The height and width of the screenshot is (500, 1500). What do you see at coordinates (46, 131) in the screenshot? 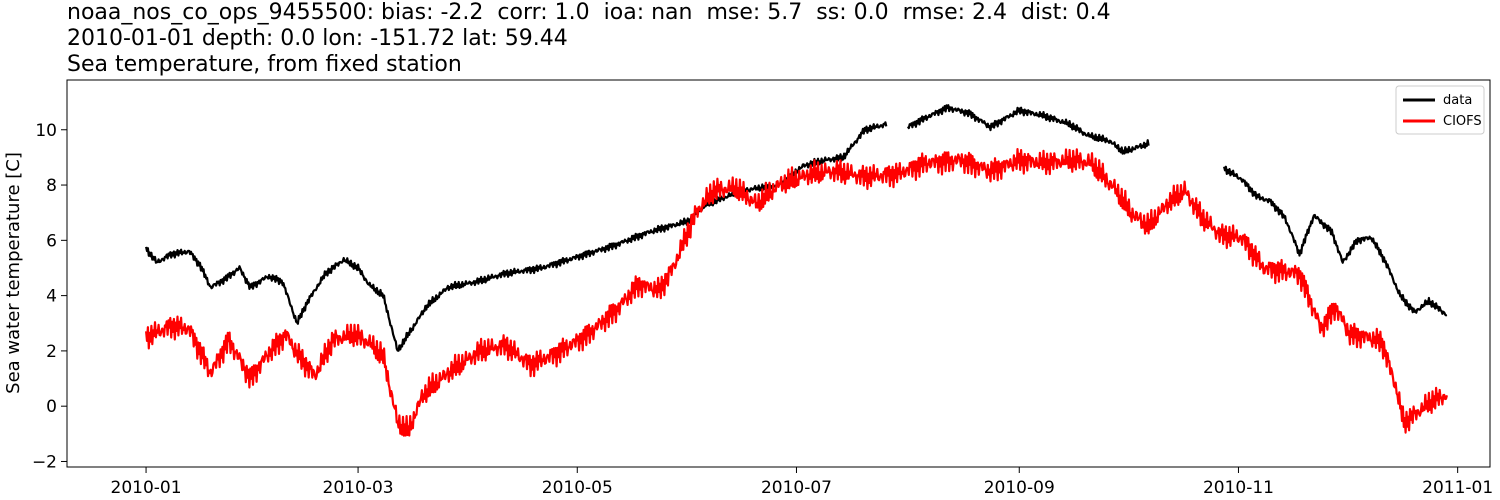
I see `y-tick-label: 10` at bounding box center [46, 131].